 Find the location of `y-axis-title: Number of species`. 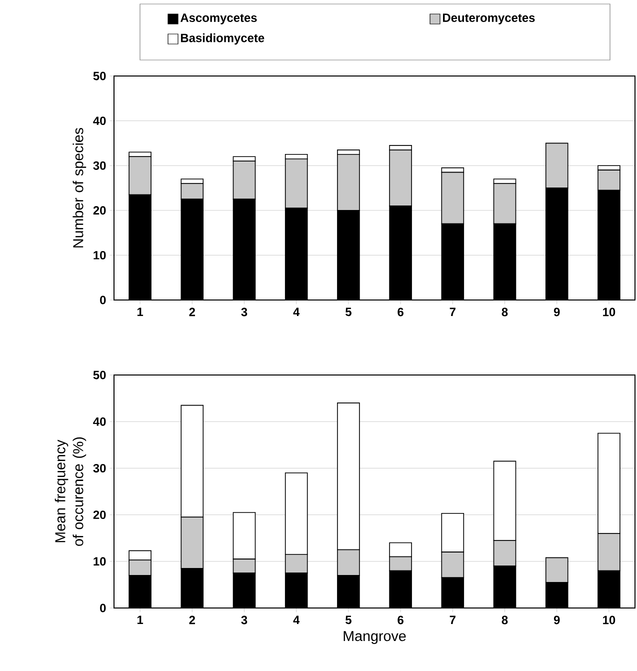

y-axis-title: Number of species is located at coordinates (79, 188).